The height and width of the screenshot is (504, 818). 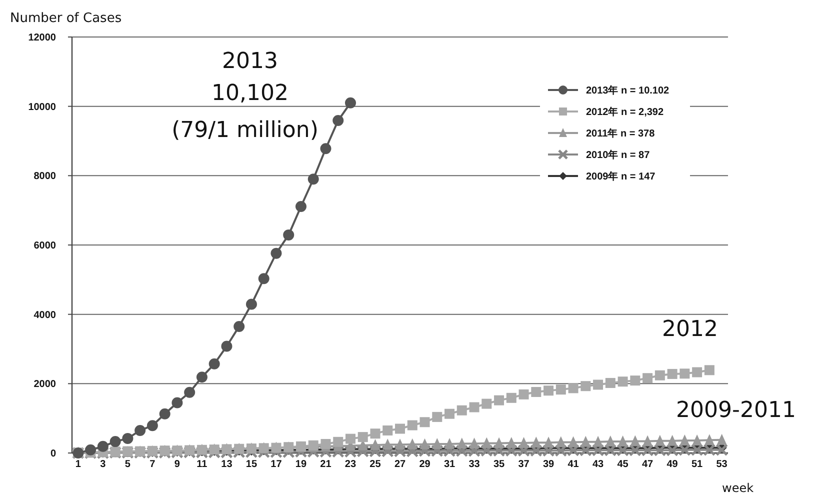 I want to click on x-tick-label: 49, so click(x=672, y=464).